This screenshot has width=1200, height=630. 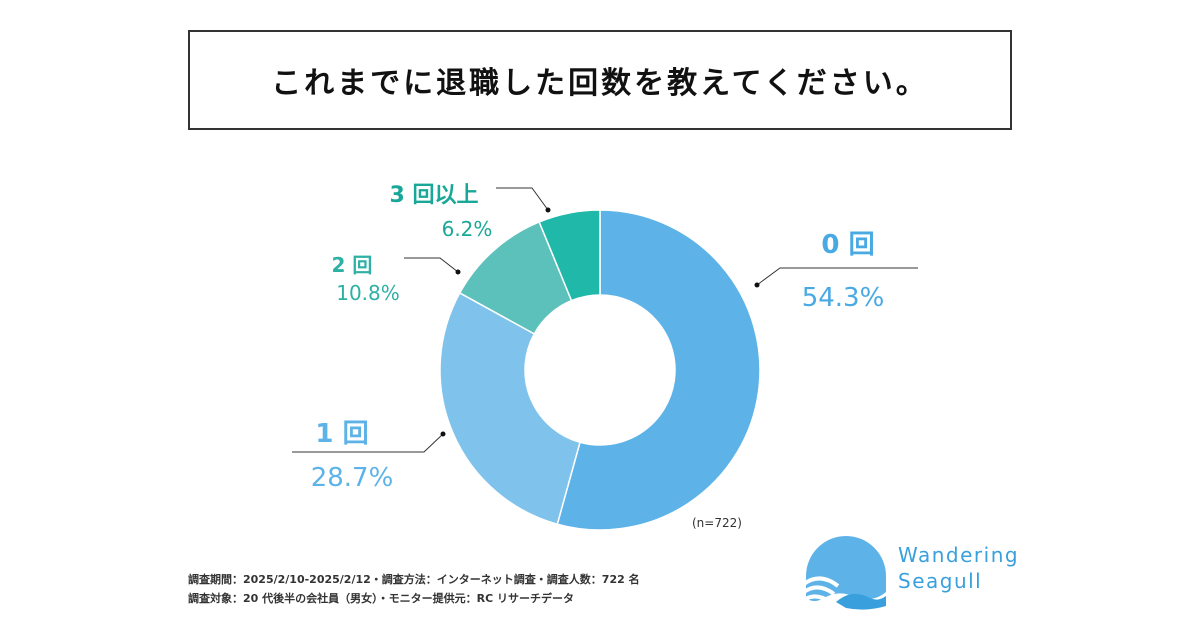 I want to click on seagull-logo-icon, so click(x=844, y=573).